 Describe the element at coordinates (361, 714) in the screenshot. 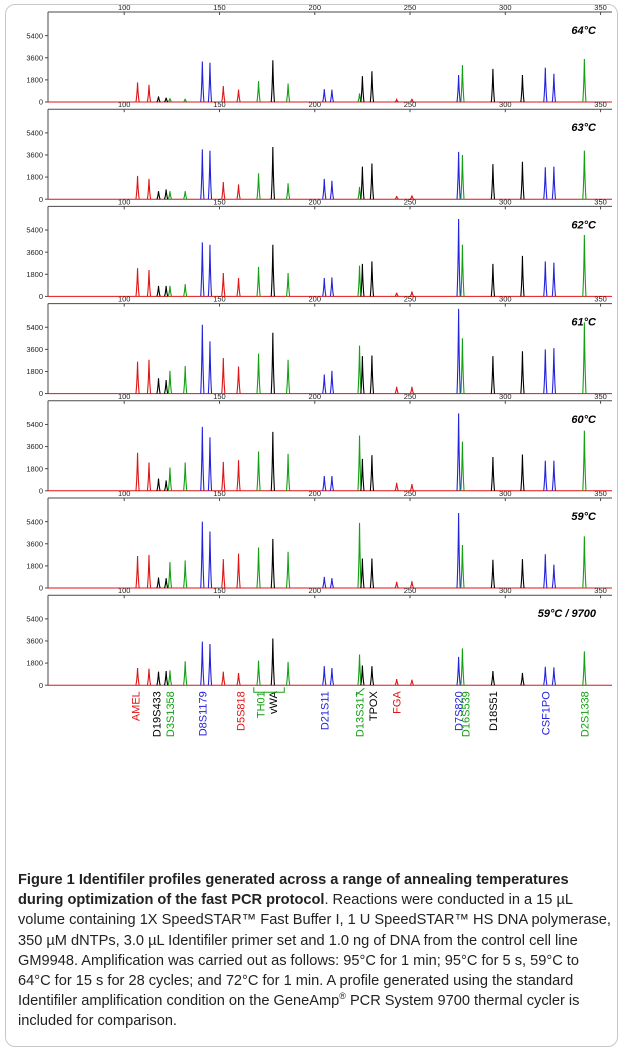

I see `locus-label: D13S317` at that location.